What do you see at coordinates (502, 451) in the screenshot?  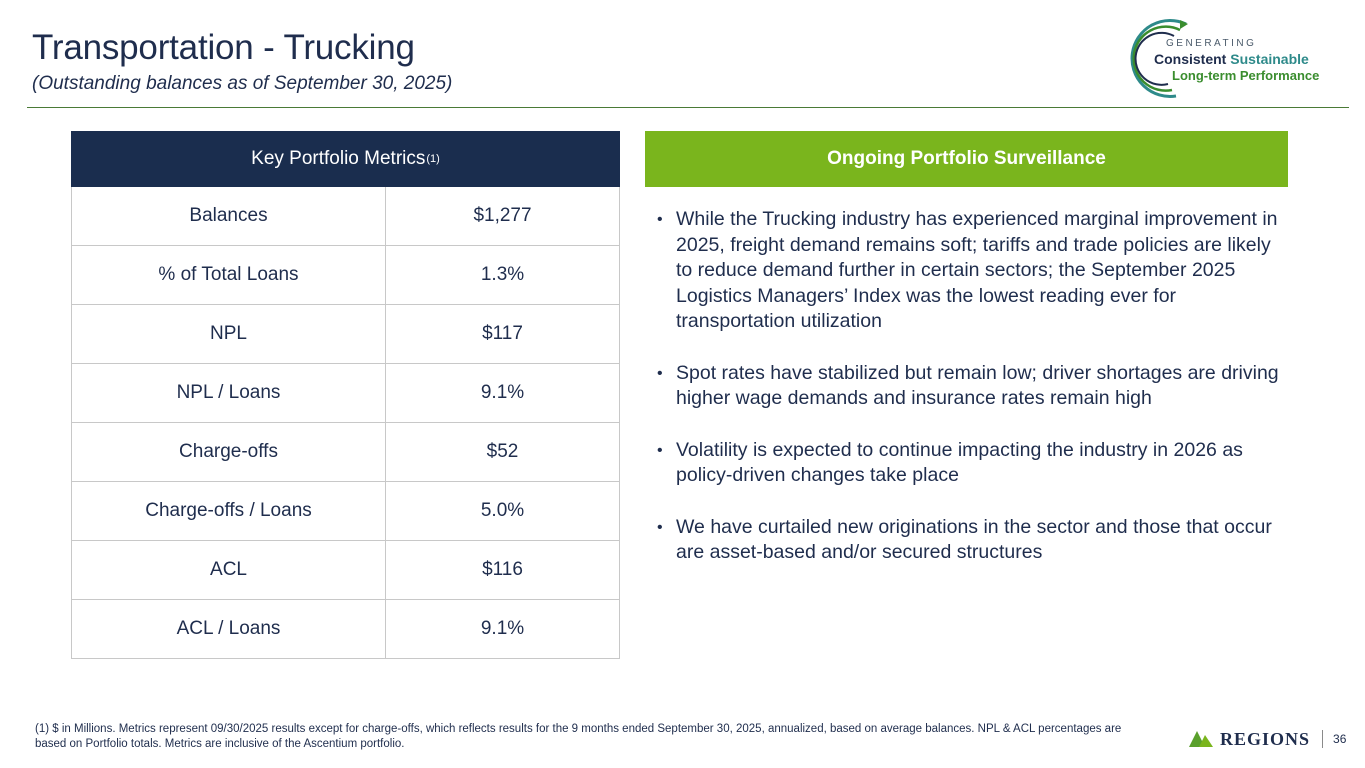 I see `metric-value: $52` at bounding box center [502, 451].